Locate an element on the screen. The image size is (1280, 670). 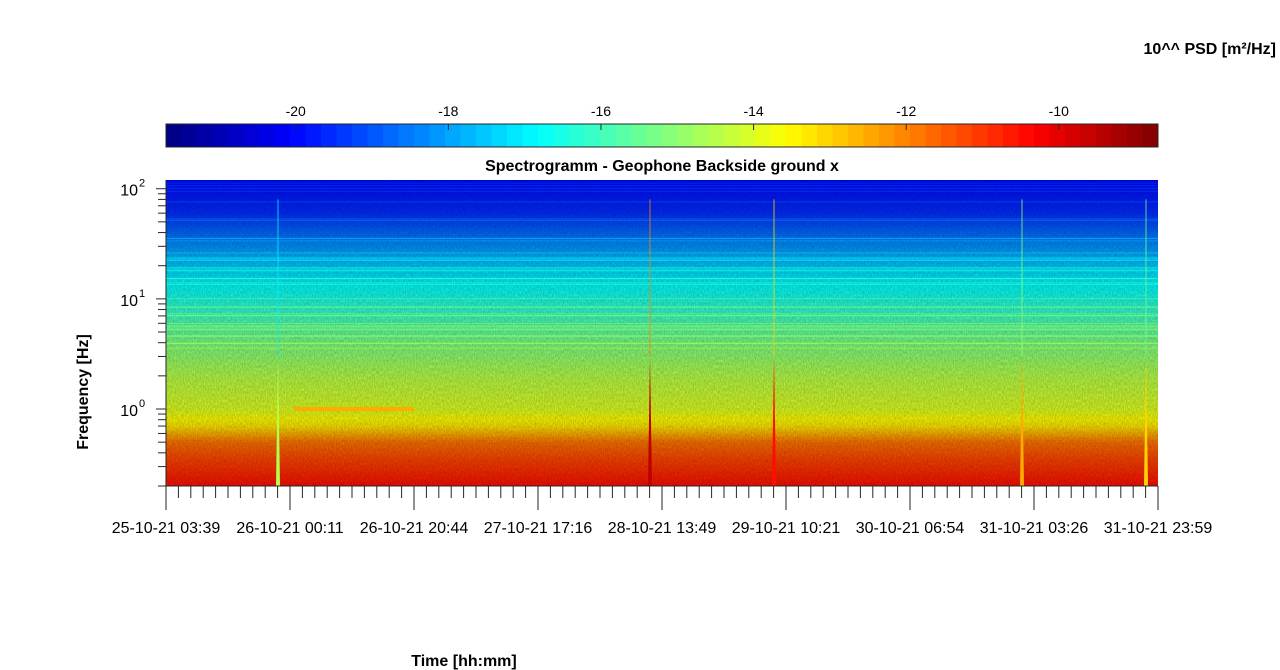
colorbar-tick-label: -14 is located at coordinates (753, 111).